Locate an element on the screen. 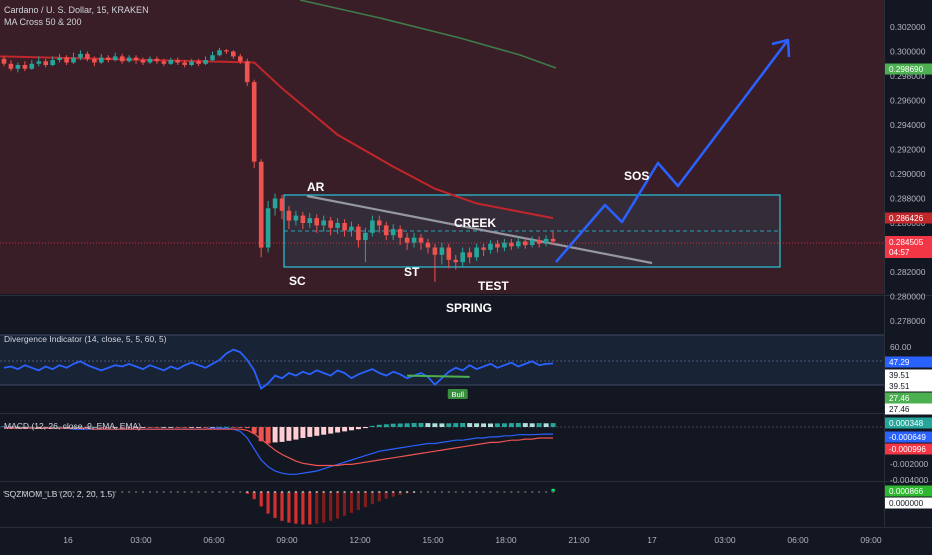 The width and height of the screenshot is (932, 555). macd-title: MACD (12, 26, close, 9, EMA, EMA) is located at coordinates (72, 426).